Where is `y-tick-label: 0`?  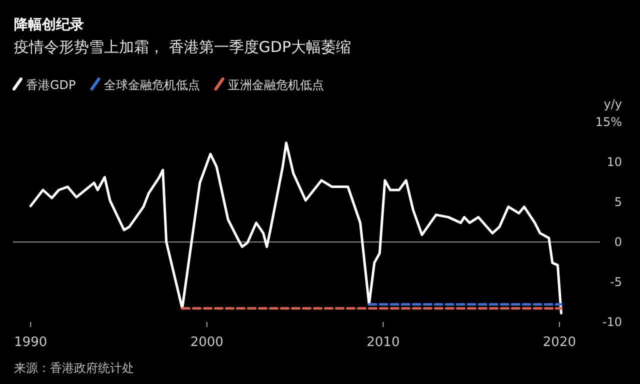 y-tick-label: 0 is located at coordinates (618, 242).